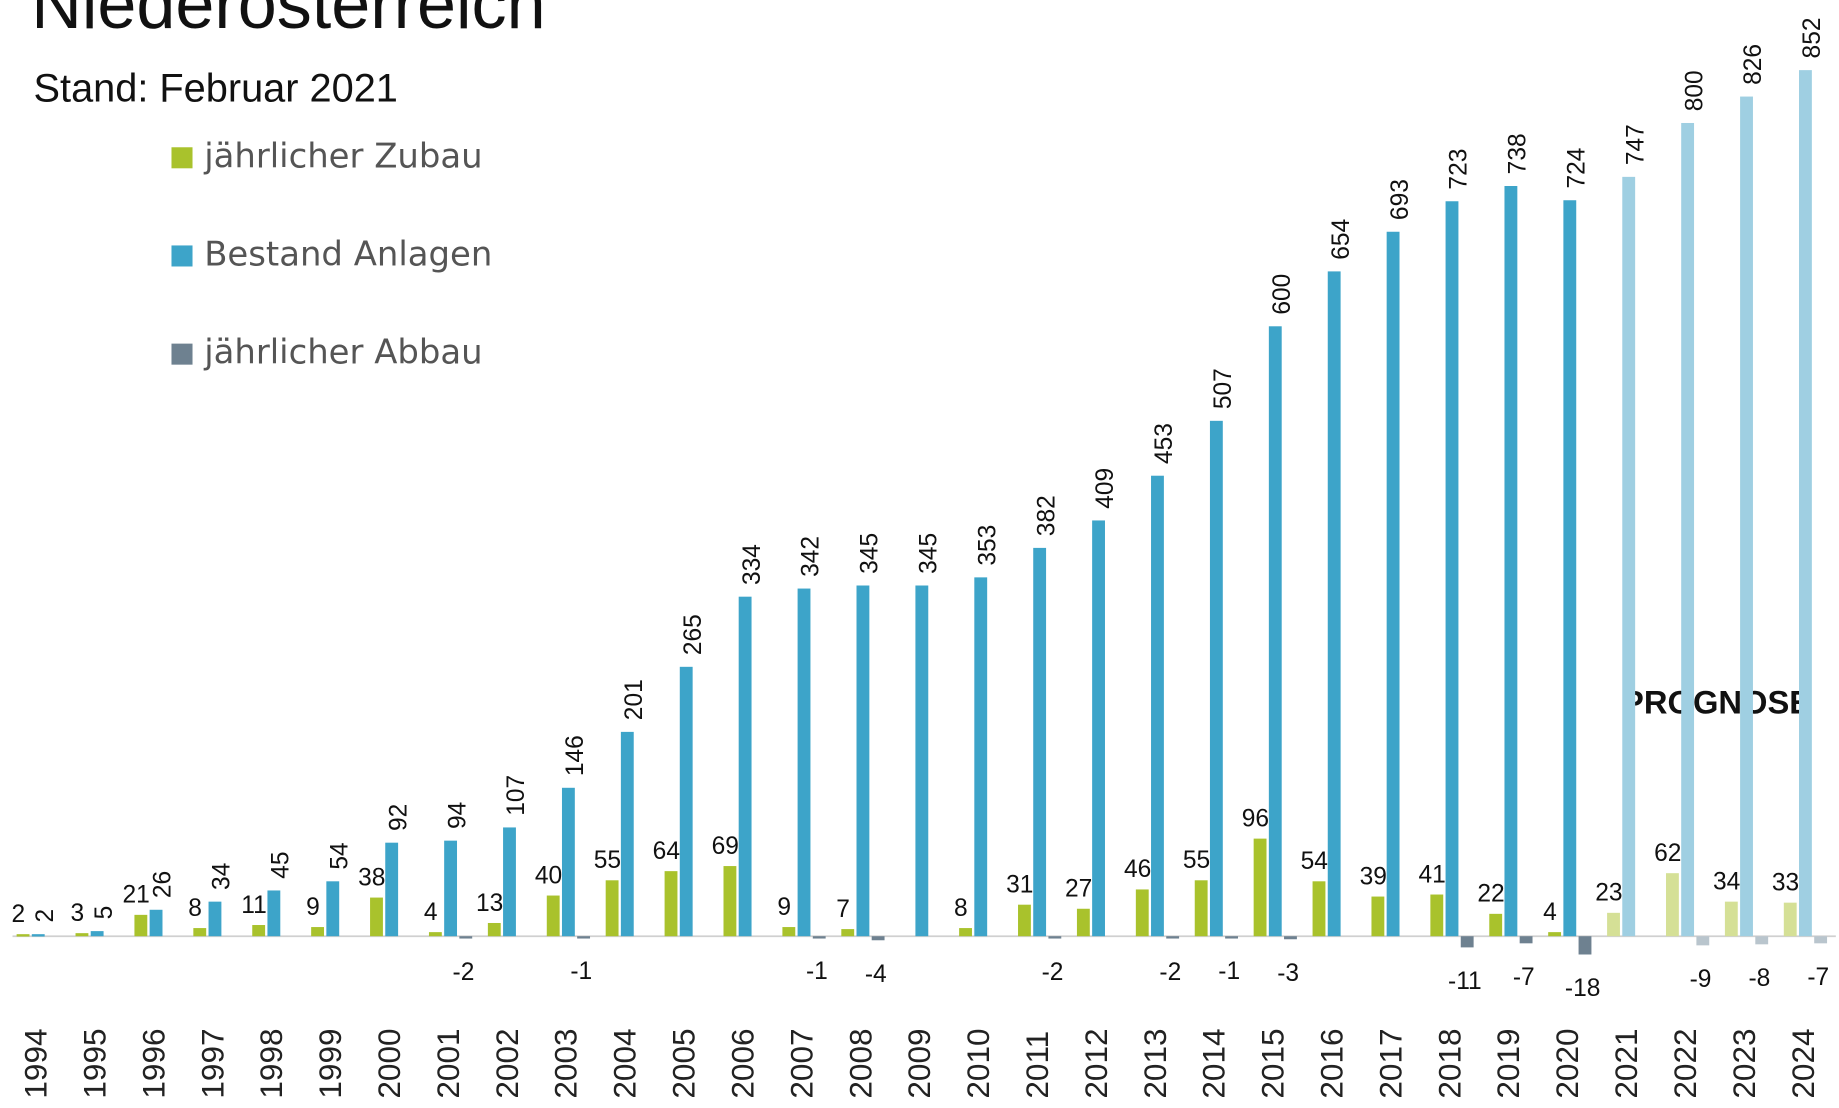 The width and height of the screenshot is (1839, 1108). What do you see at coordinates (94, 1063) in the screenshot?
I see `x-tick-label: 1995` at bounding box center [94, 1063].